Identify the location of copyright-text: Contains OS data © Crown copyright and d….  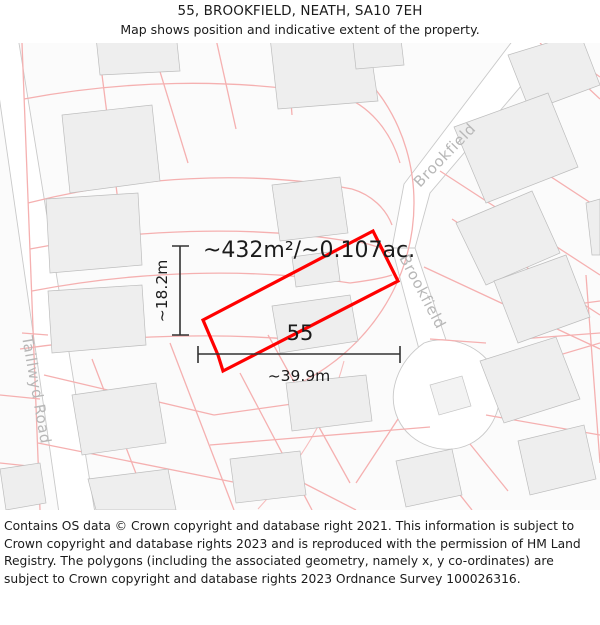
(292, 552).